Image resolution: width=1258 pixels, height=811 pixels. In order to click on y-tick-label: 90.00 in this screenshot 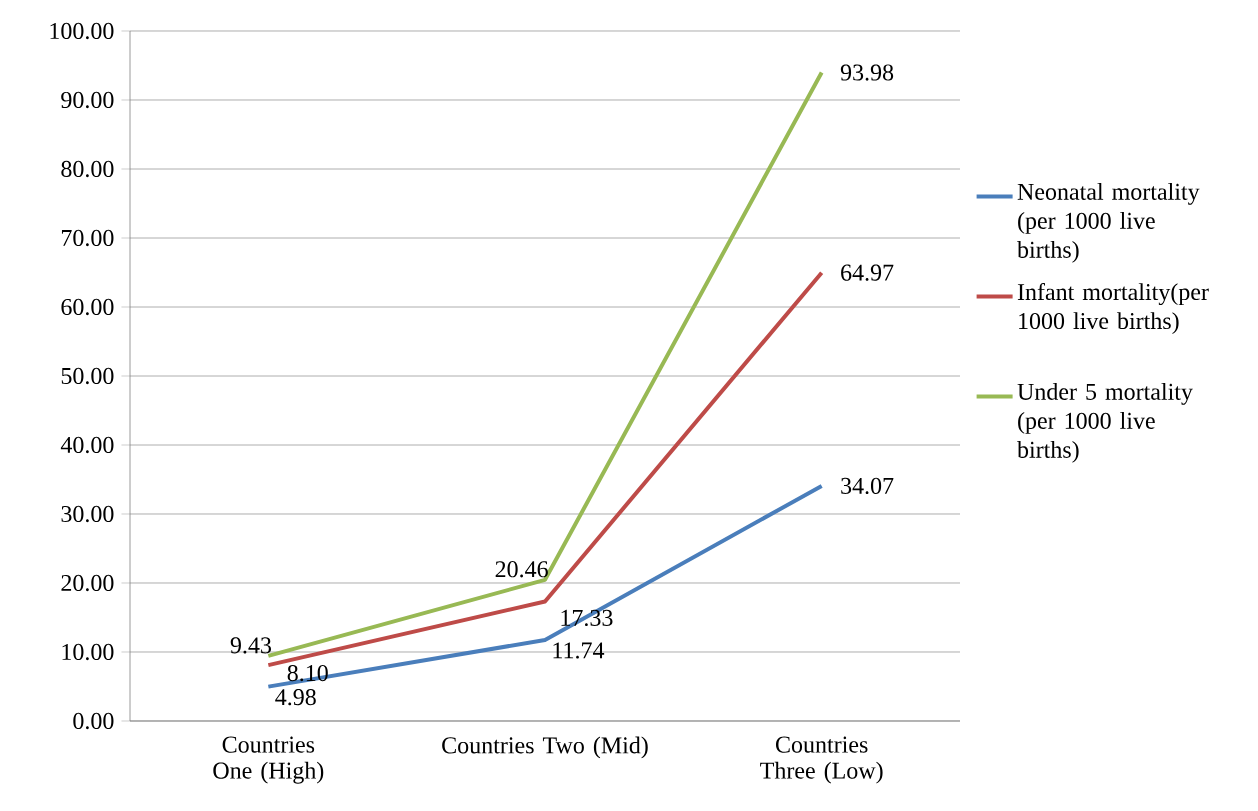, I will do `click(87, 100)`.